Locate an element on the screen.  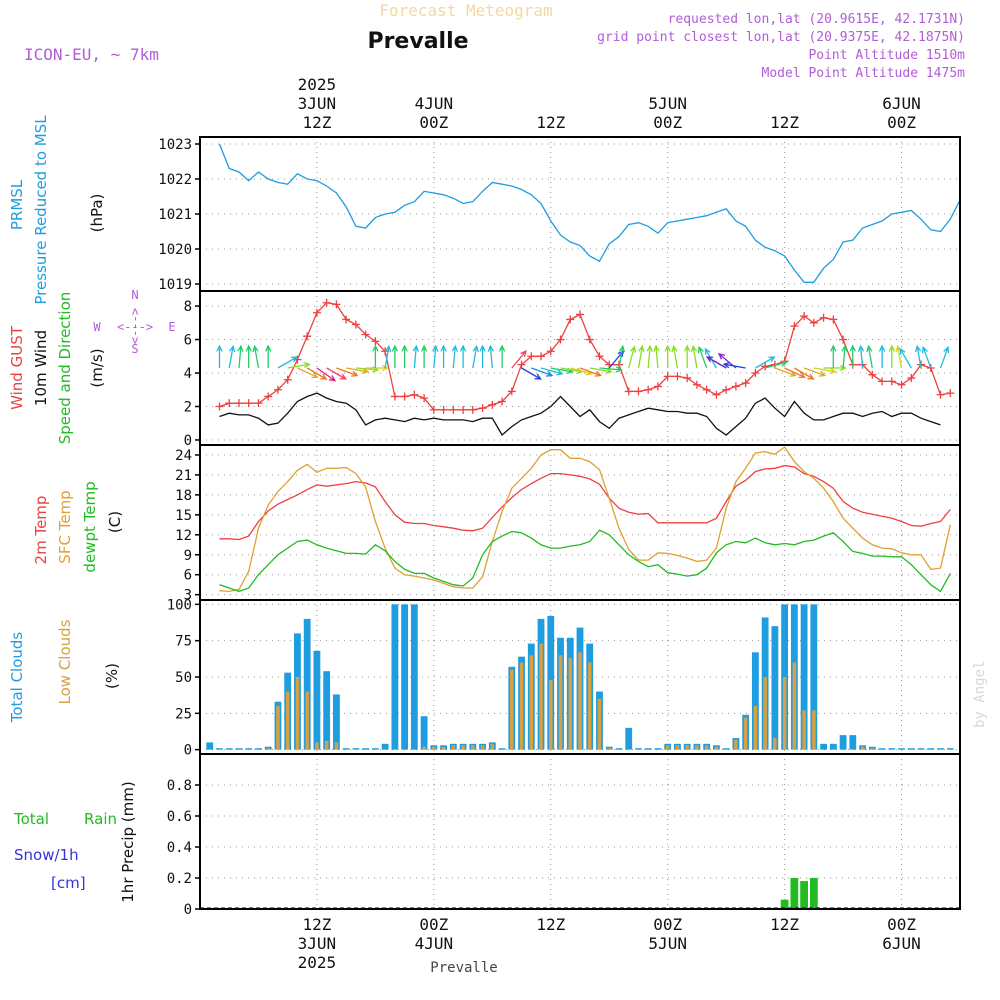
bottom-time-label: 12Z is located at coordinates (550, 924).